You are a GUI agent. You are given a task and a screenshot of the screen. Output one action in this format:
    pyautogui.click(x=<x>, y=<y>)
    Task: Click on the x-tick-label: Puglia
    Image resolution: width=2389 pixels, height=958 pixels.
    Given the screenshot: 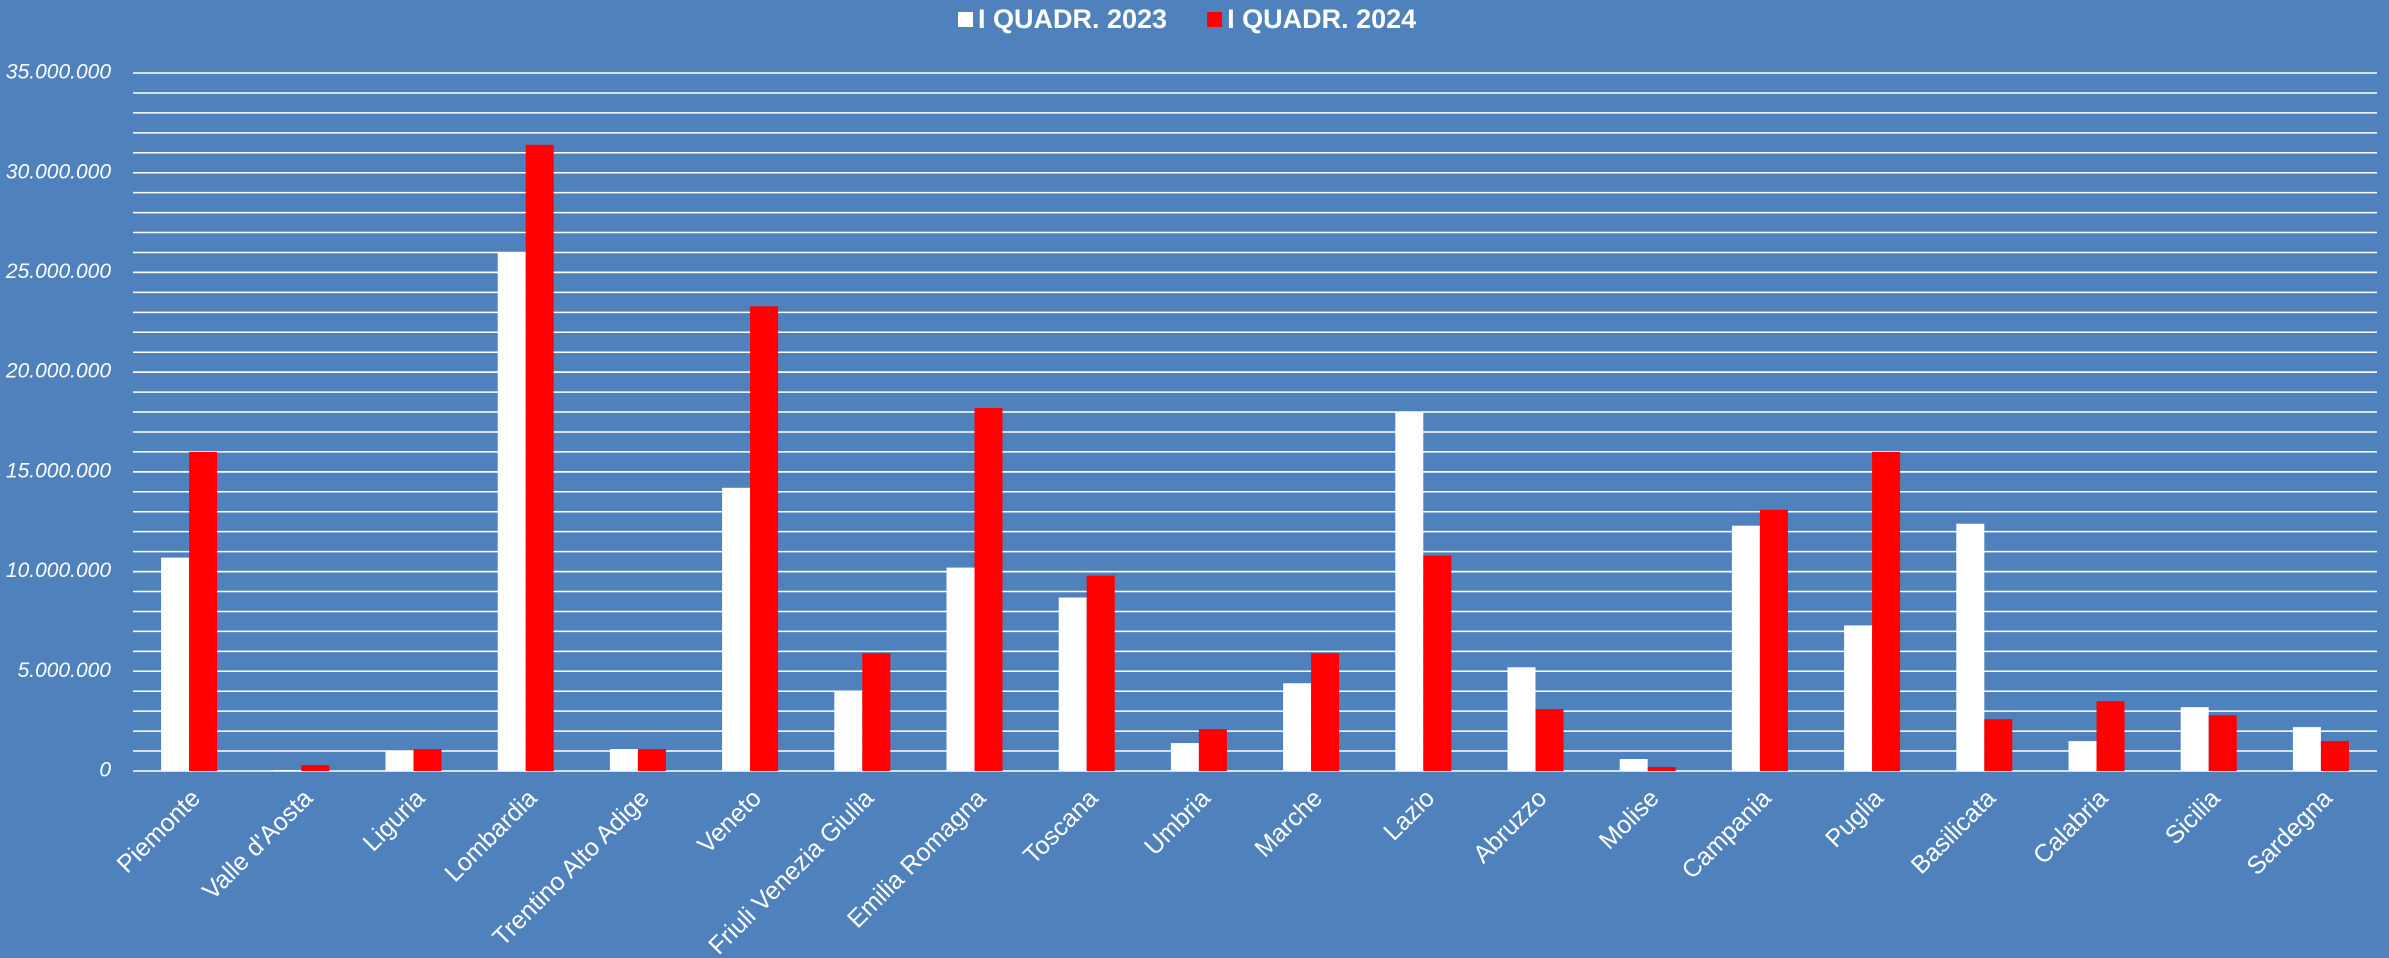 What is the action you would take?
    pyautogui.click(x=1854, y=818)
    